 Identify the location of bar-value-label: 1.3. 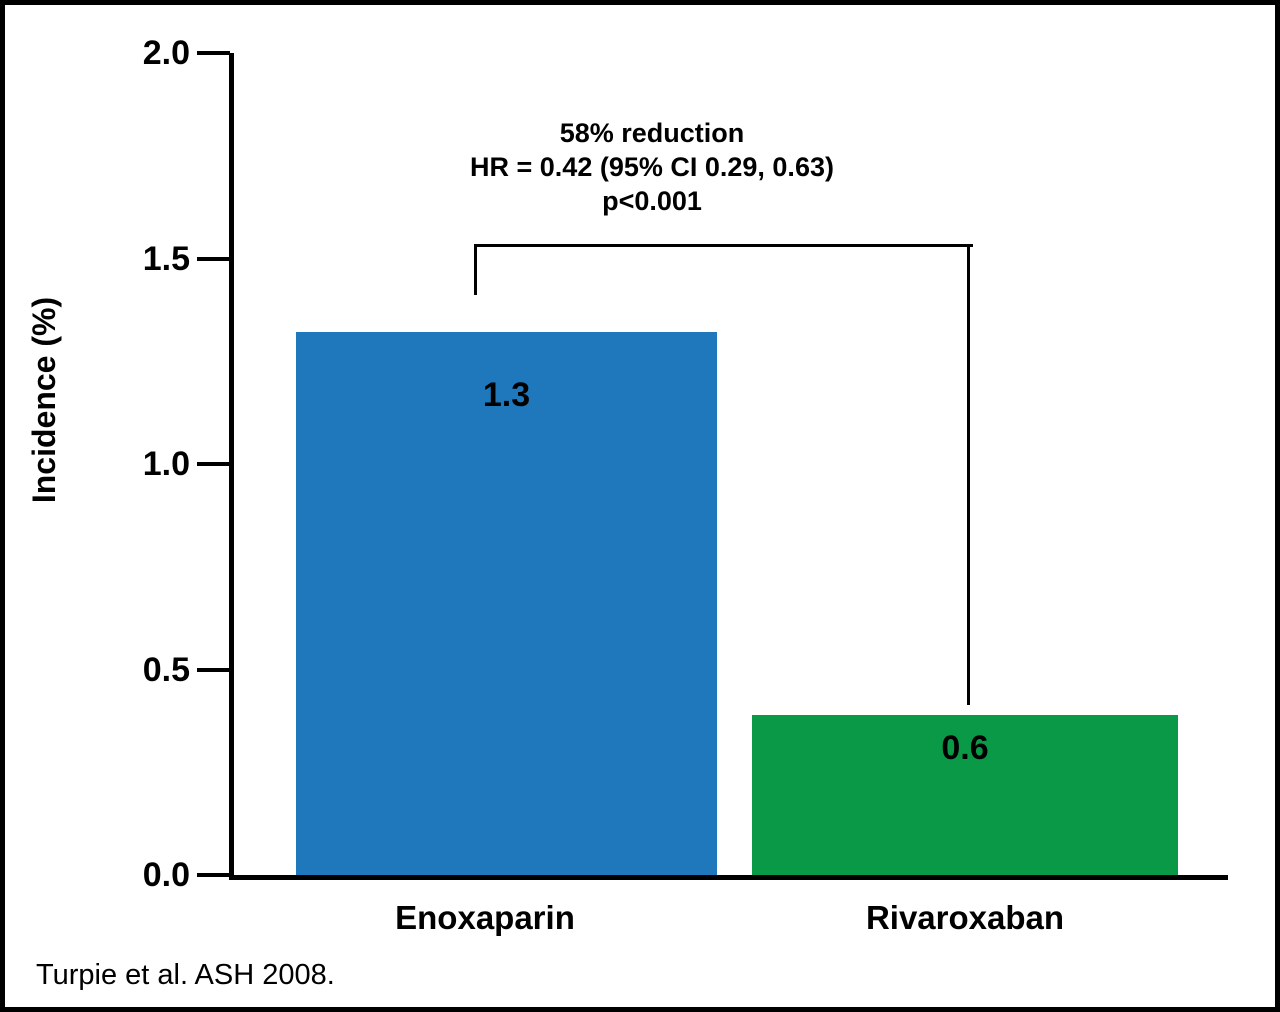
(506, 395).